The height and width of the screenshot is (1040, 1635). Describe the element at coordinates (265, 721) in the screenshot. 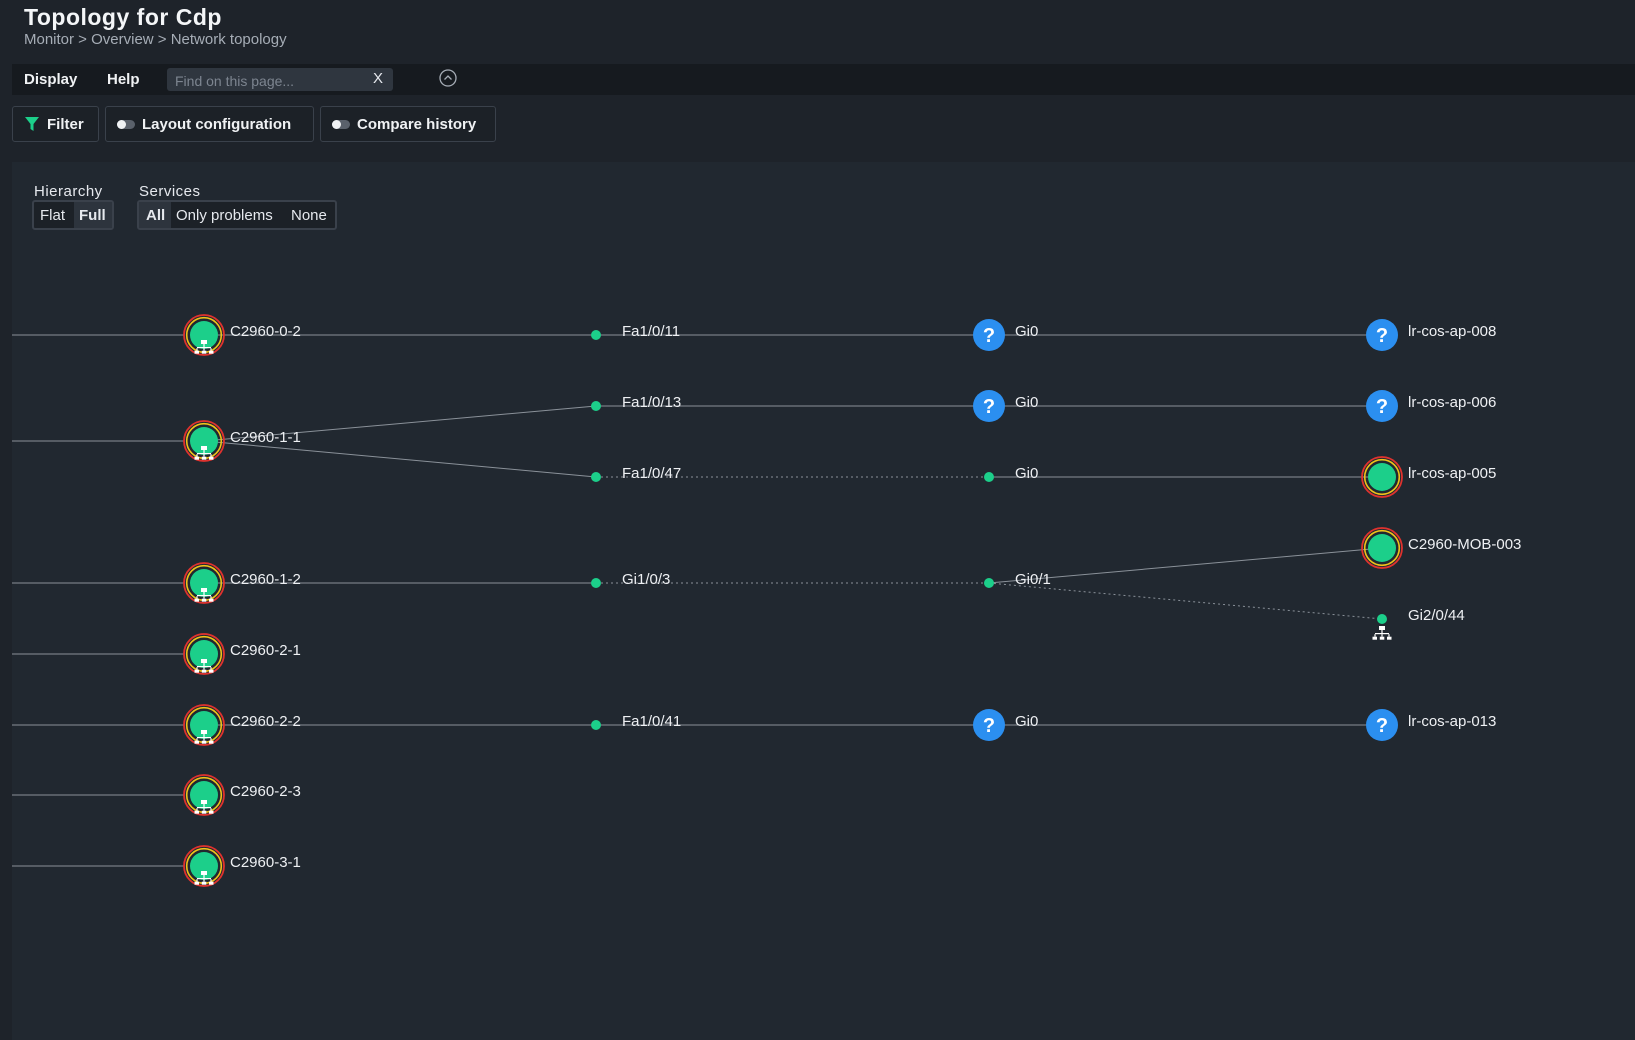

I see `node-label: C2960-2-2` at that location.